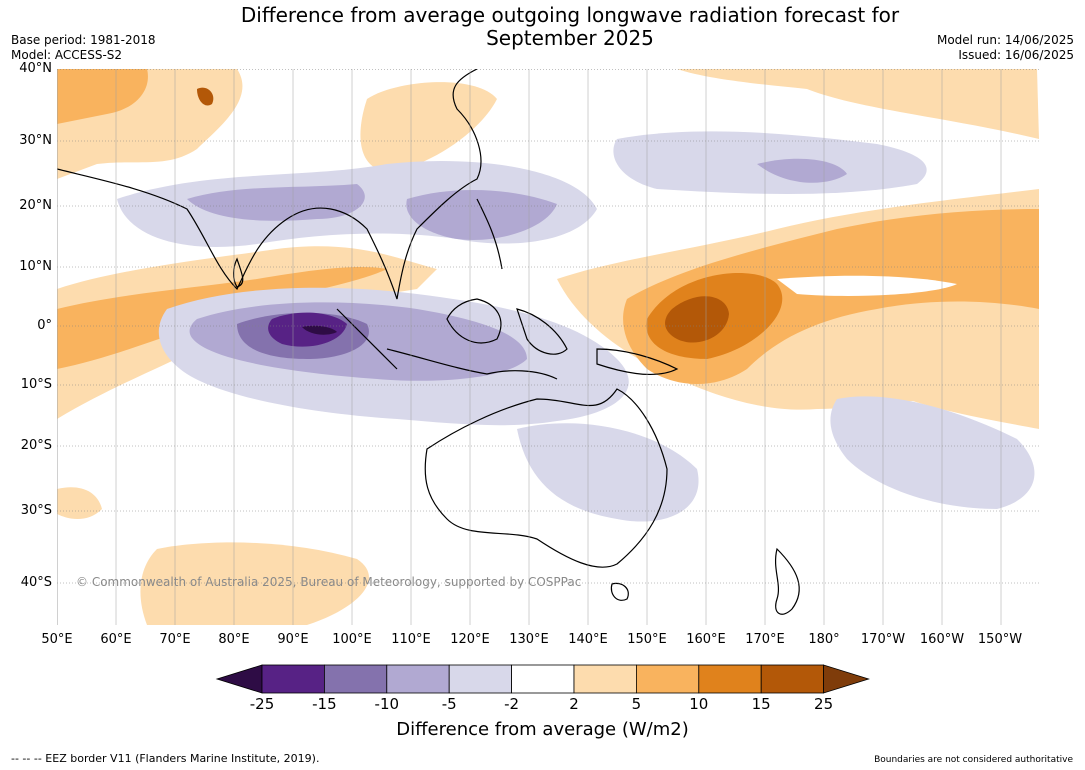 This screenshot has height=770, width=1085. I want to click on lon-label: 160°E, so click(706, 639).